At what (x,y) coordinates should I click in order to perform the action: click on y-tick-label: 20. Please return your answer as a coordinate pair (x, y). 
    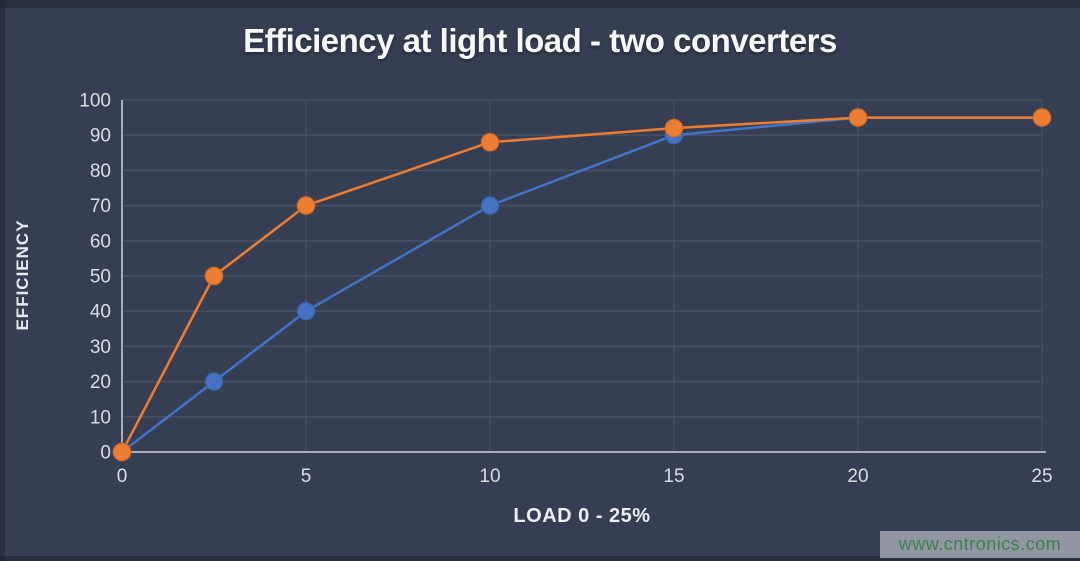
    Looking at the image, I should click on (100, 382).